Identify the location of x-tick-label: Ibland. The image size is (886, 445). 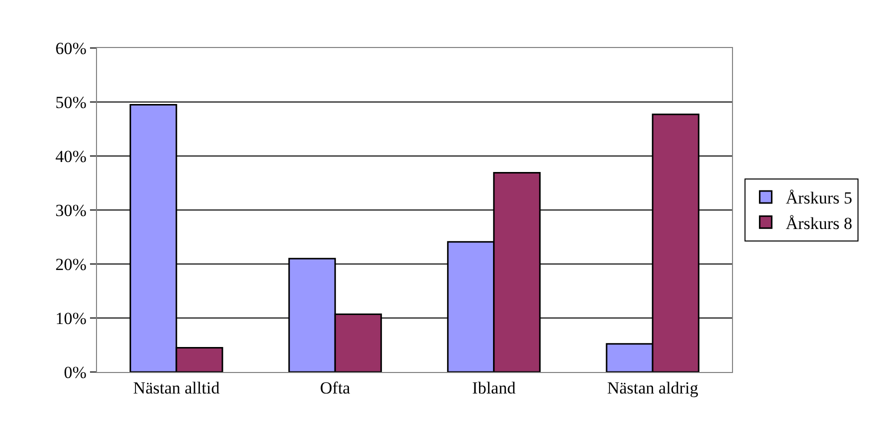
(494, 388).